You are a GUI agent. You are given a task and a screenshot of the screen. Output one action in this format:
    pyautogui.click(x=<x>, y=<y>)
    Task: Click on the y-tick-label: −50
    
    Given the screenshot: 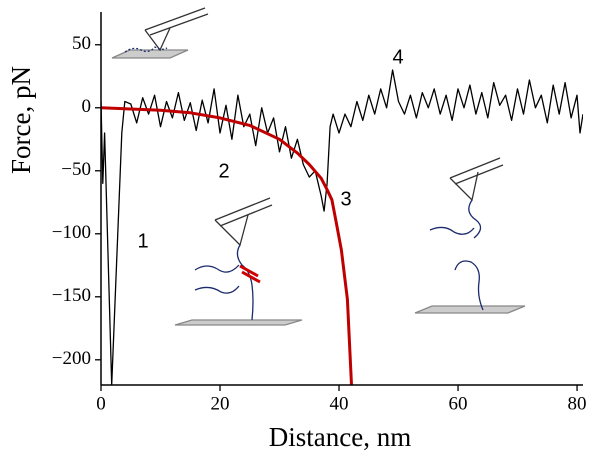 What is the action you would take?
    pyautogui.click(x=76, y=169)
    